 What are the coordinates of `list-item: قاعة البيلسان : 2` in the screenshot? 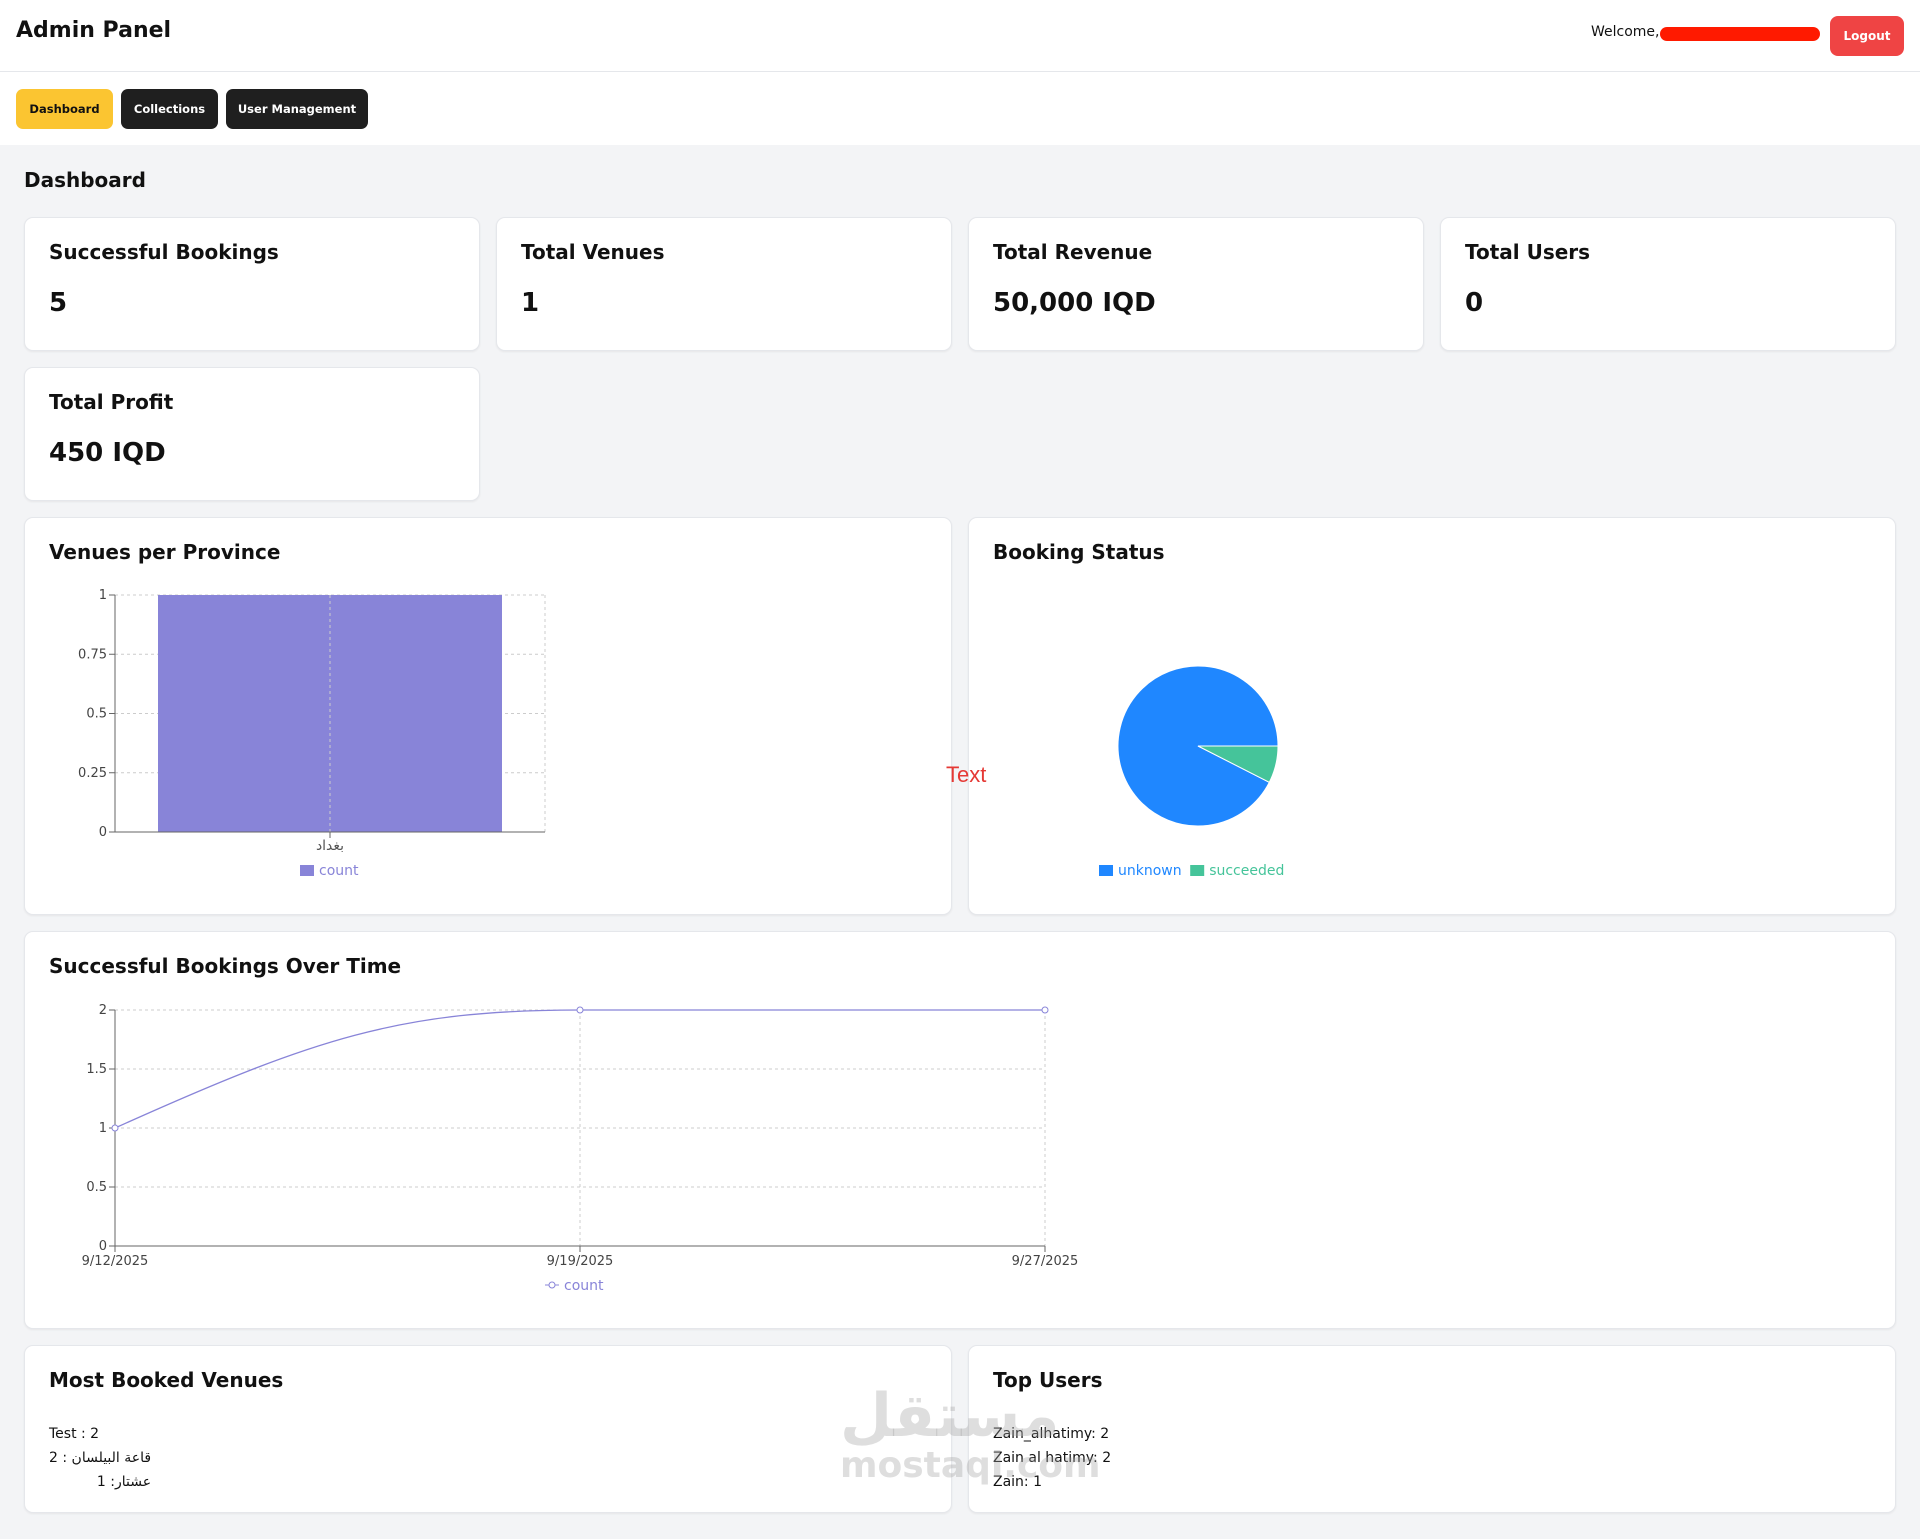 It's located at (100, 1458).